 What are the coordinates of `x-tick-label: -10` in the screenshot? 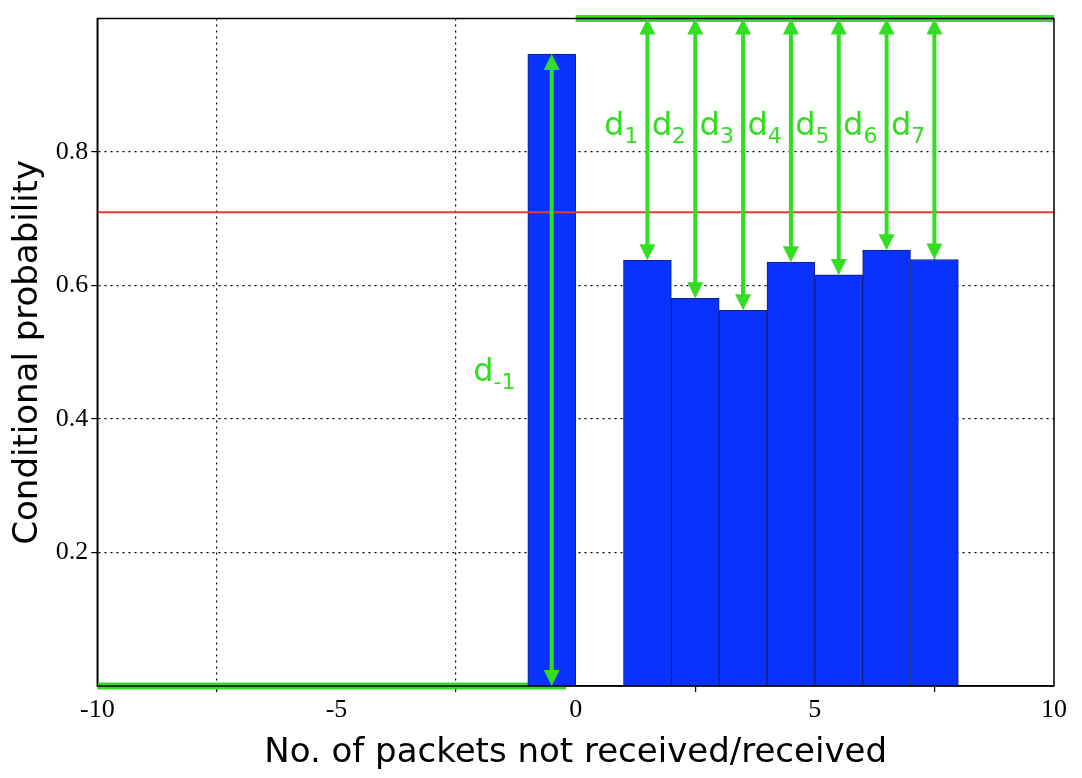 It's located at (97, 709).